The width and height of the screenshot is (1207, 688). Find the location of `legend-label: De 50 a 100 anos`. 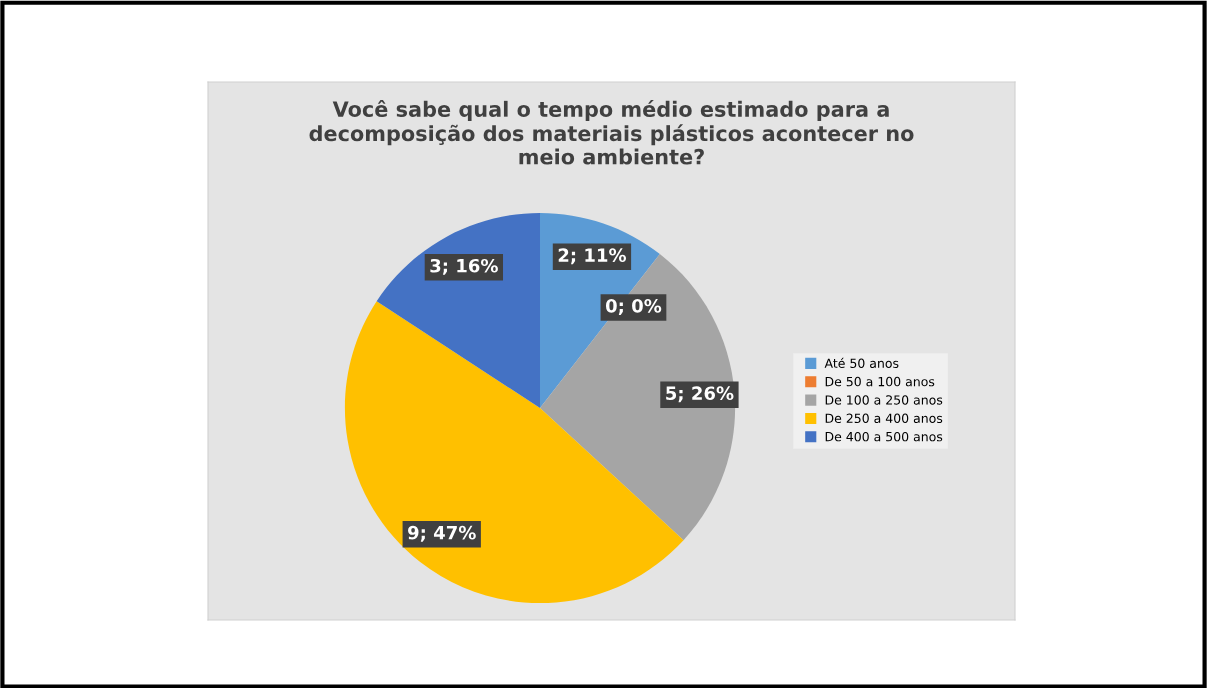

legend-label: De 50 a 100 anos is located at coordinates (880, 381).